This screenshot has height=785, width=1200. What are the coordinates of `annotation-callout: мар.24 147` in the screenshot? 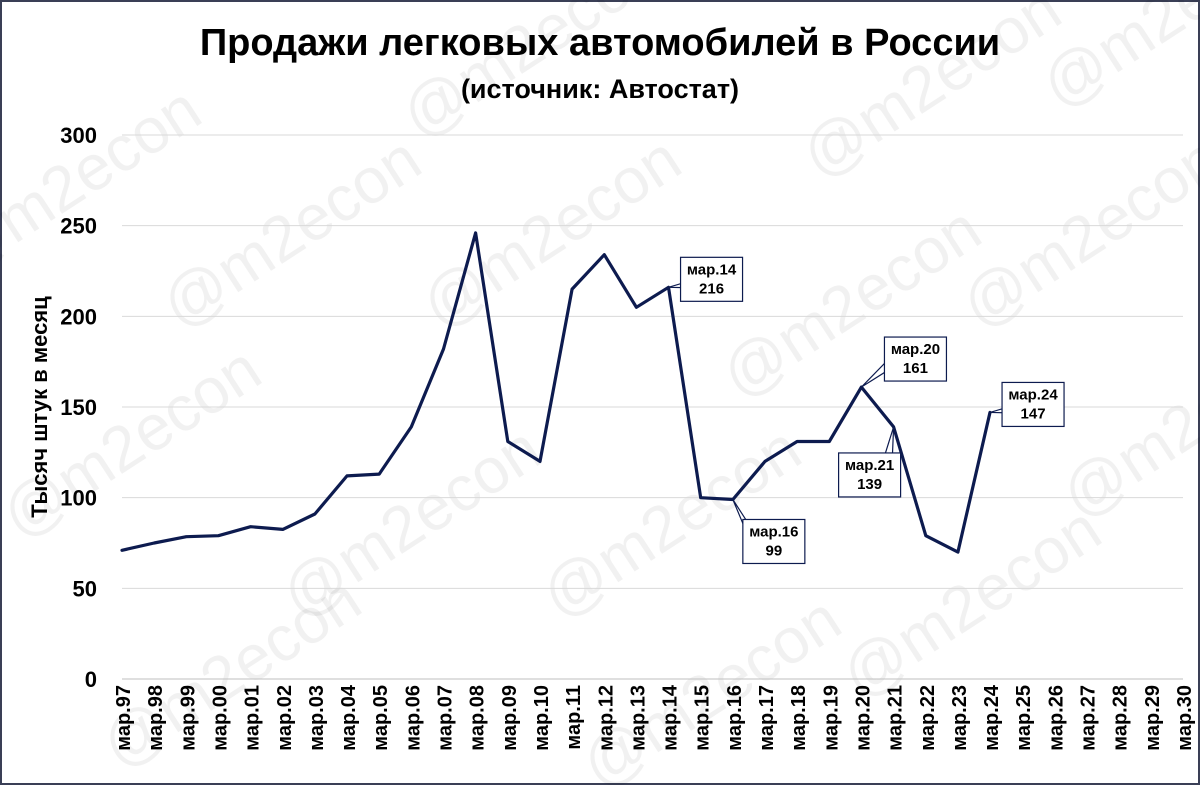 It's located at (1027, 404).